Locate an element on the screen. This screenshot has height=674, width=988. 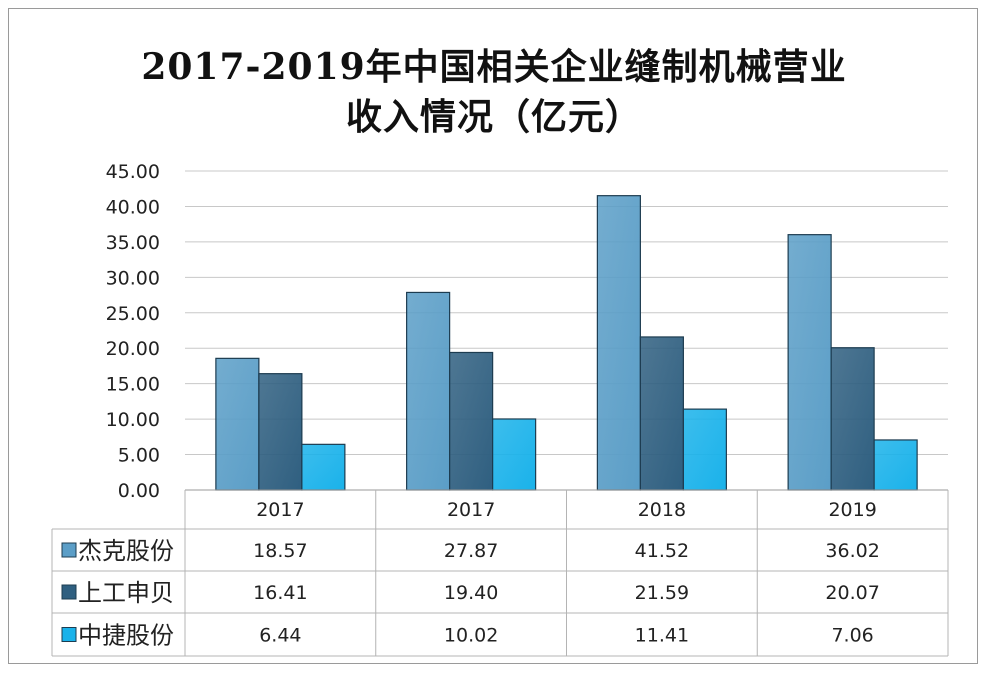
y-tick-label: 15.00 is located at coordinates (133, 385).